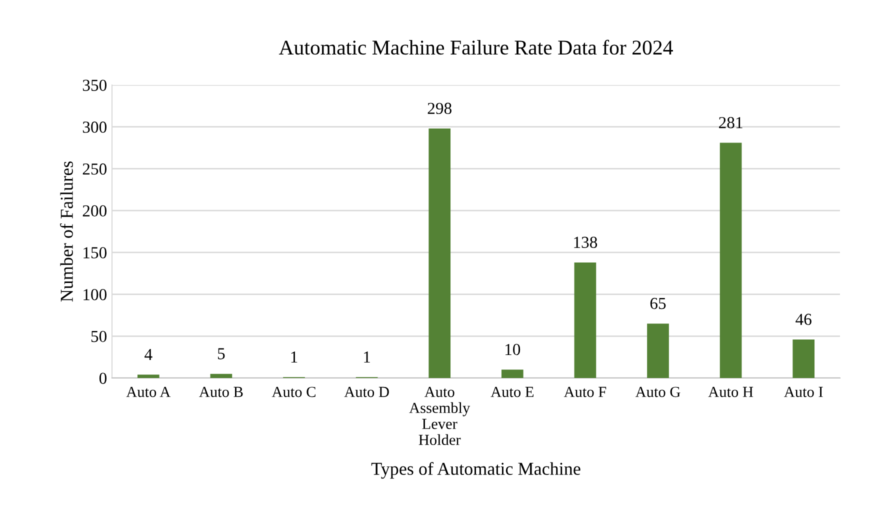 Image resolution: width=885 pixels, height=526 pixels. Describe the element at coordinates (221, 392) in the screenshot. I see `x-tick-label: Auto B` at that location.